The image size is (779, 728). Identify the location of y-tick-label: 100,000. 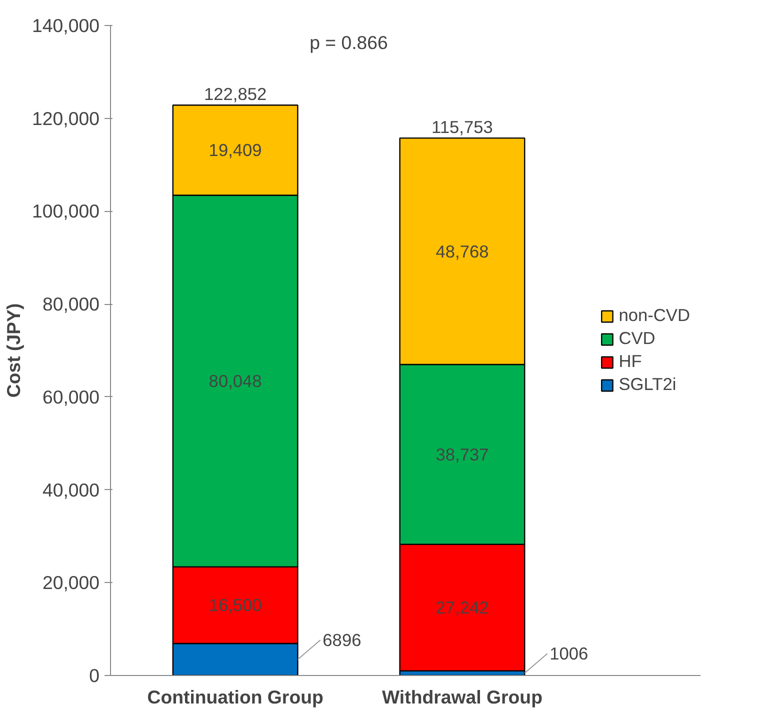
(66, 211).